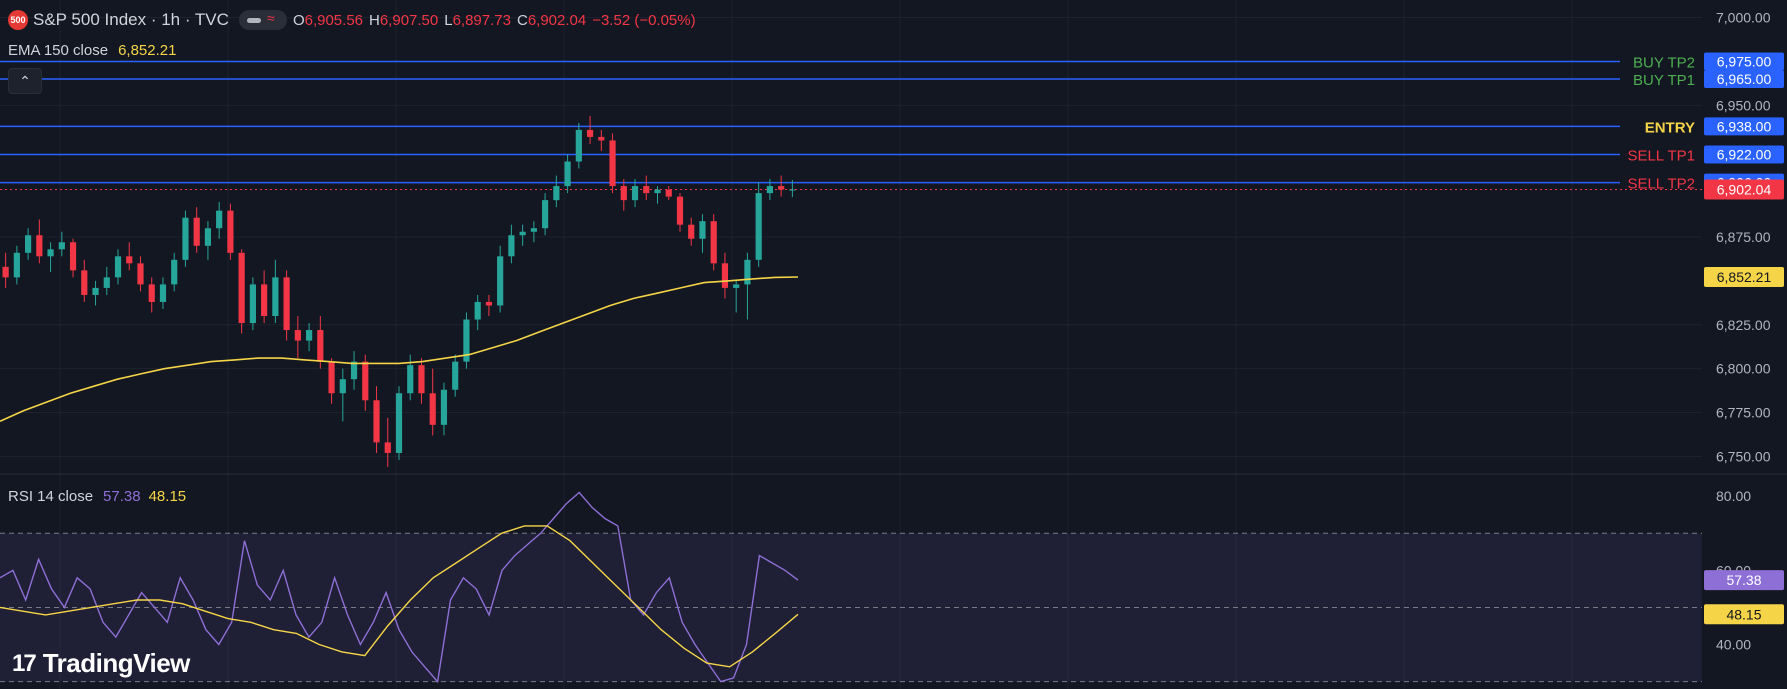 This screenshot has width=1787, height=689. I want to click on rsi-legend-value: 57.38, so click(122, 496).